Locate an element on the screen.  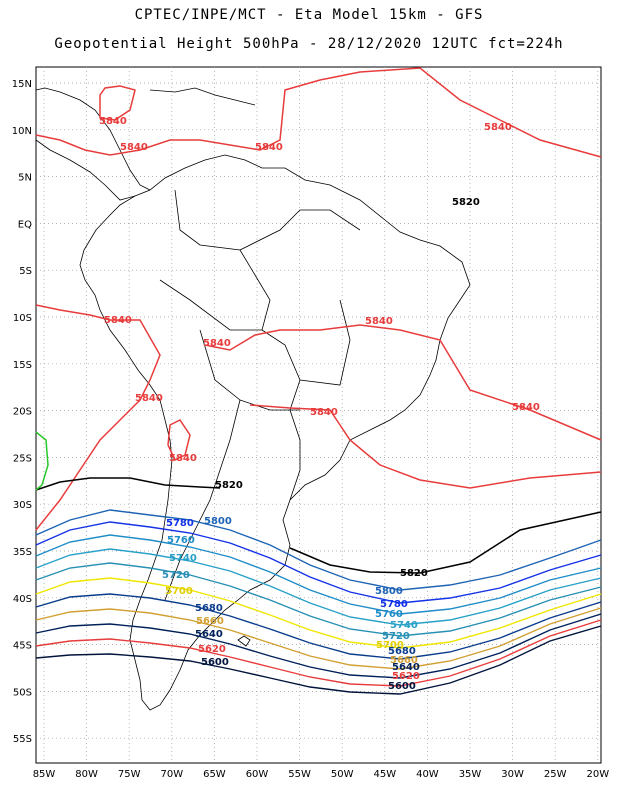
lon-tick-label: 55W is located at coordinates (299, 774).